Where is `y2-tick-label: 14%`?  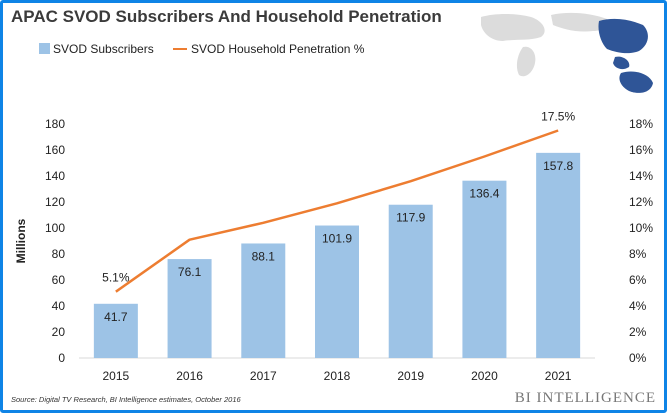
y2-tick-label: 14% is located at coordinates (641, 176).